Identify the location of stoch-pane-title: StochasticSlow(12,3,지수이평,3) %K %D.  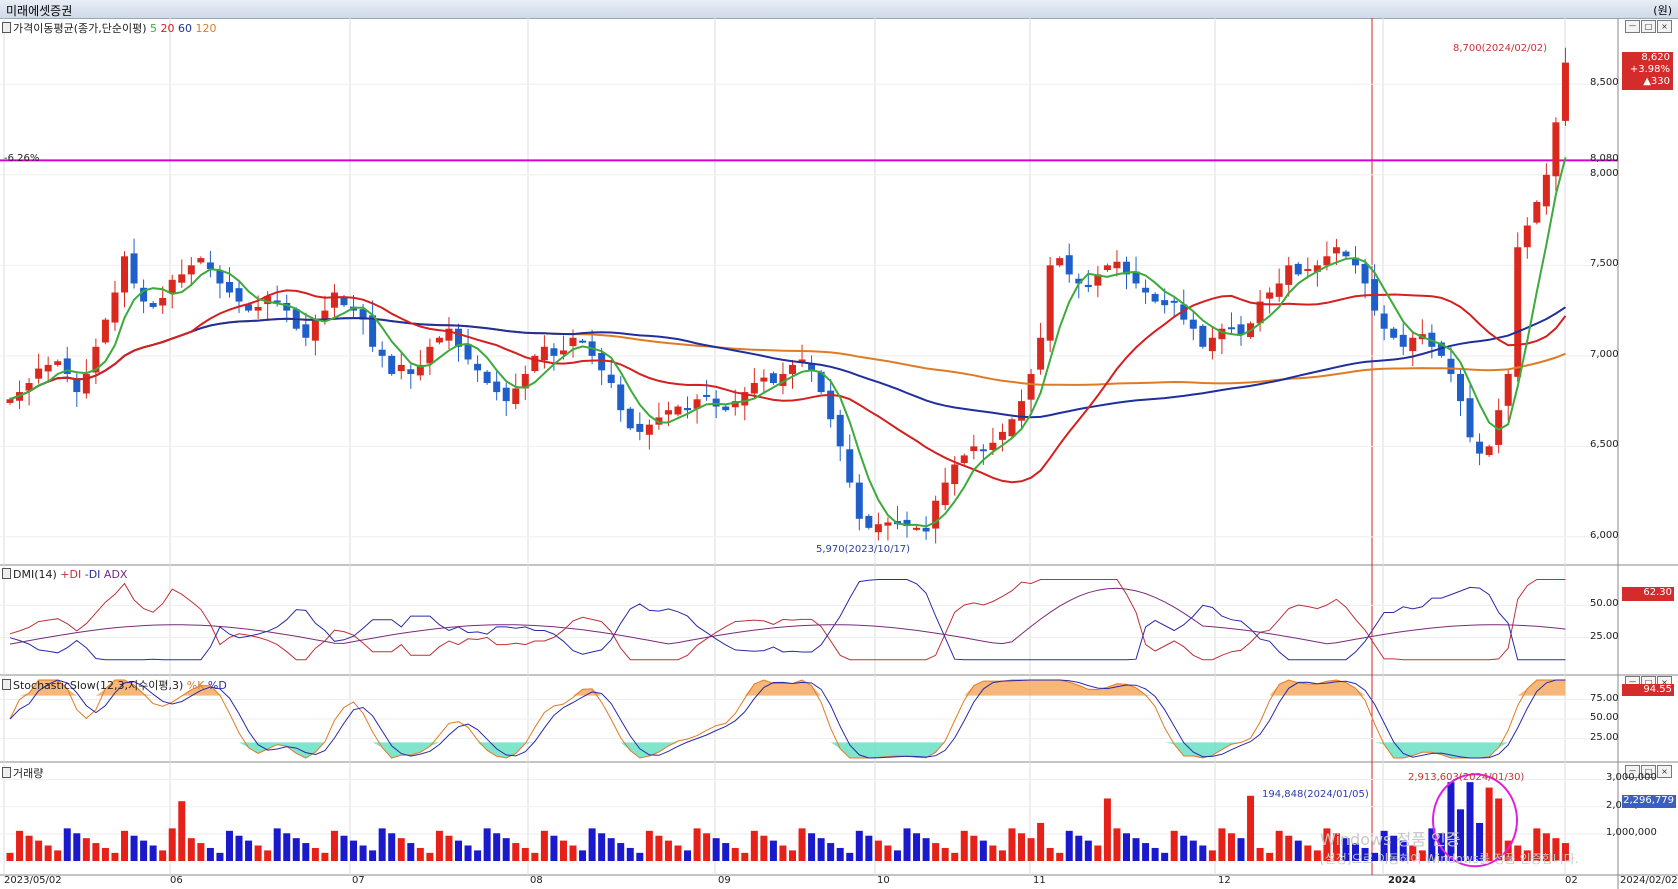
(114, 685).